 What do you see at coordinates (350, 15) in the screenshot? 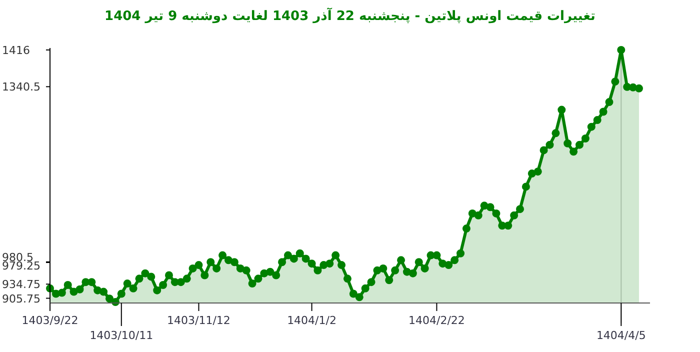
I see `chart-title: تغییرات قیمت اونس پلاتین - پنجشنبه 22 آذر 1403 لغایت دوشنبه 9 تیر 1404` at bounding box center [350, 15].